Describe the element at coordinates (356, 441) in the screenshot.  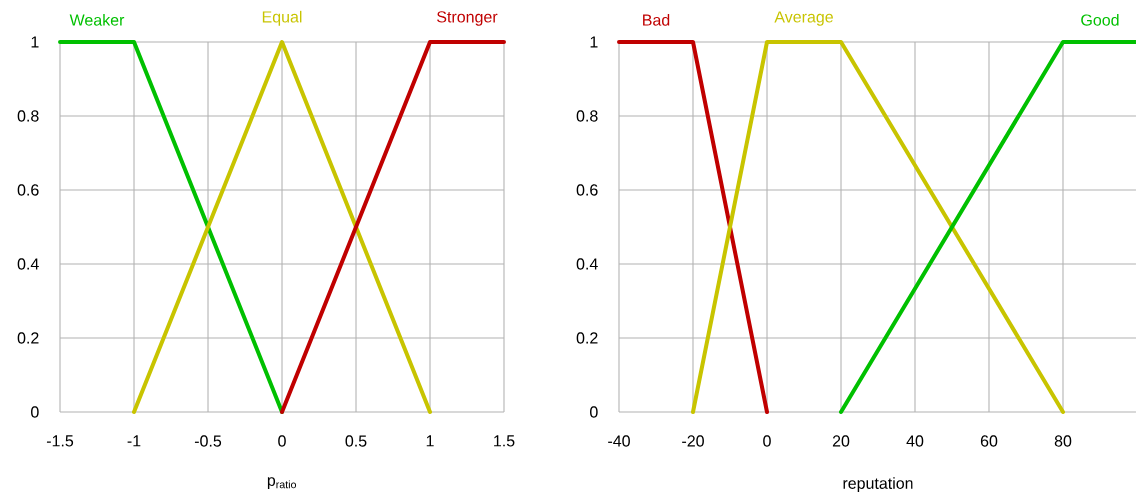
I see `x-tick-label: 0.5` at that location.